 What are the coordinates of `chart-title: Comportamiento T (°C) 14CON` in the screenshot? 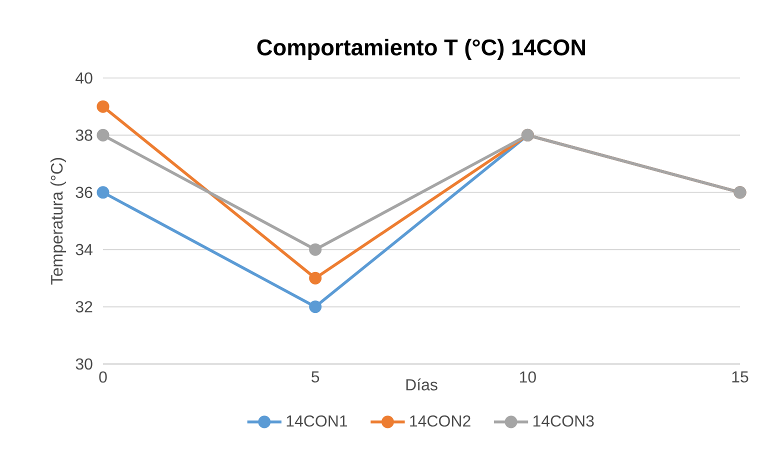 It's located at (421, 49).